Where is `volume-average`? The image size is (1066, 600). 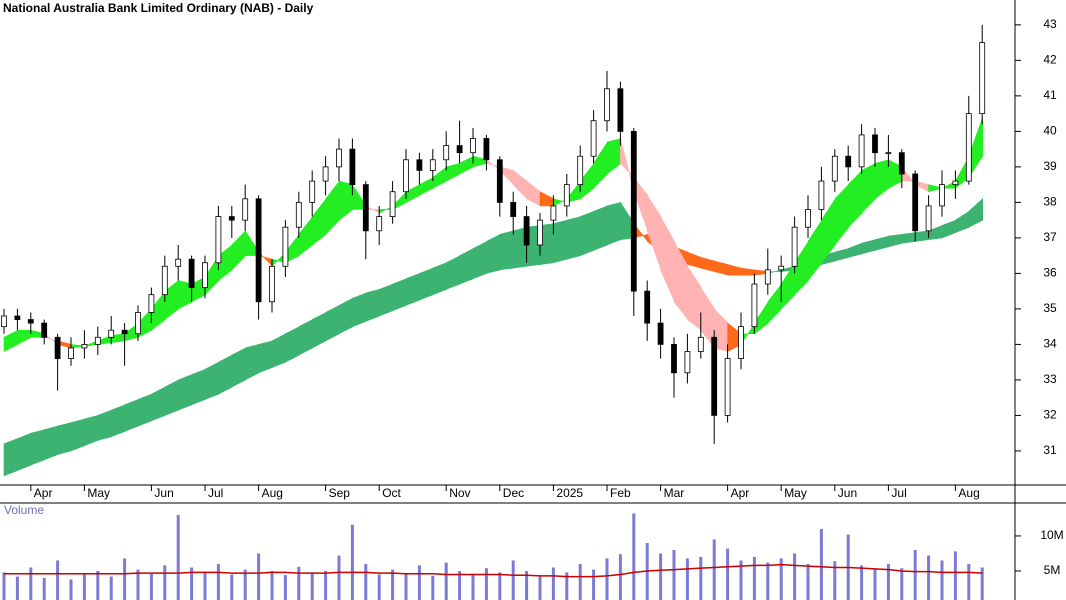 volume-average is located at coordinates (493, 570).